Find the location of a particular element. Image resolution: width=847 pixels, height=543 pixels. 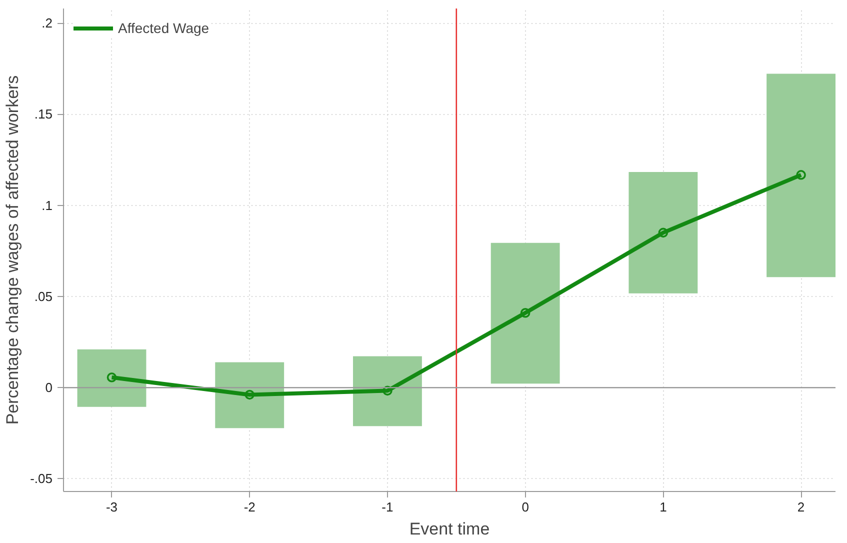

x-tick-label: -1 is located at coordinates (388, 507).